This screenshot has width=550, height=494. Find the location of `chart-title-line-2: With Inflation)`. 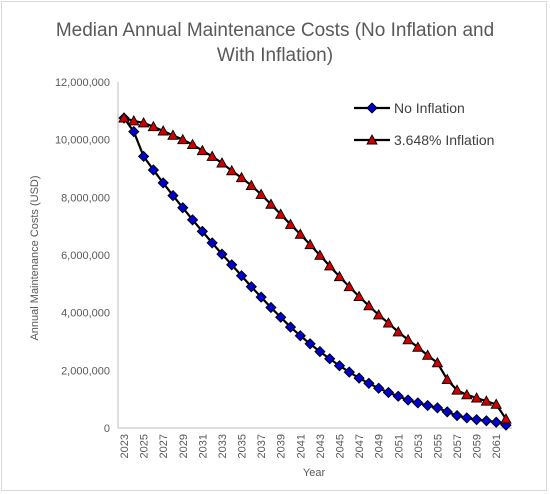

chart-title-line-2: With Inflation) is located at coordinates (275, 55).